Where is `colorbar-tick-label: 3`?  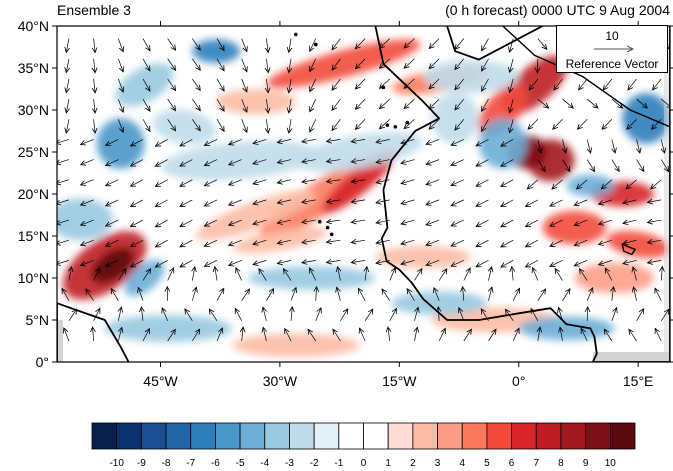 colorbar-tick-label: 3 is located at coordinates (438, 463).